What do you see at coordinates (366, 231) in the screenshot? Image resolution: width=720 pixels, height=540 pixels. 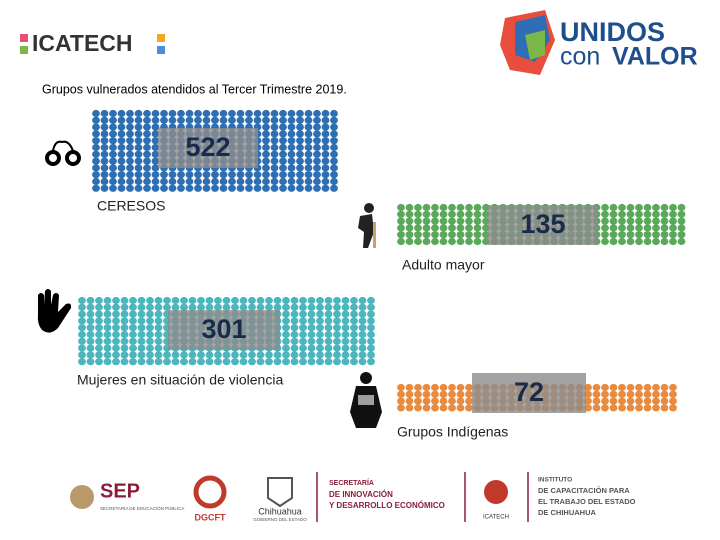 I see `body` at bounding box center [366, 231].